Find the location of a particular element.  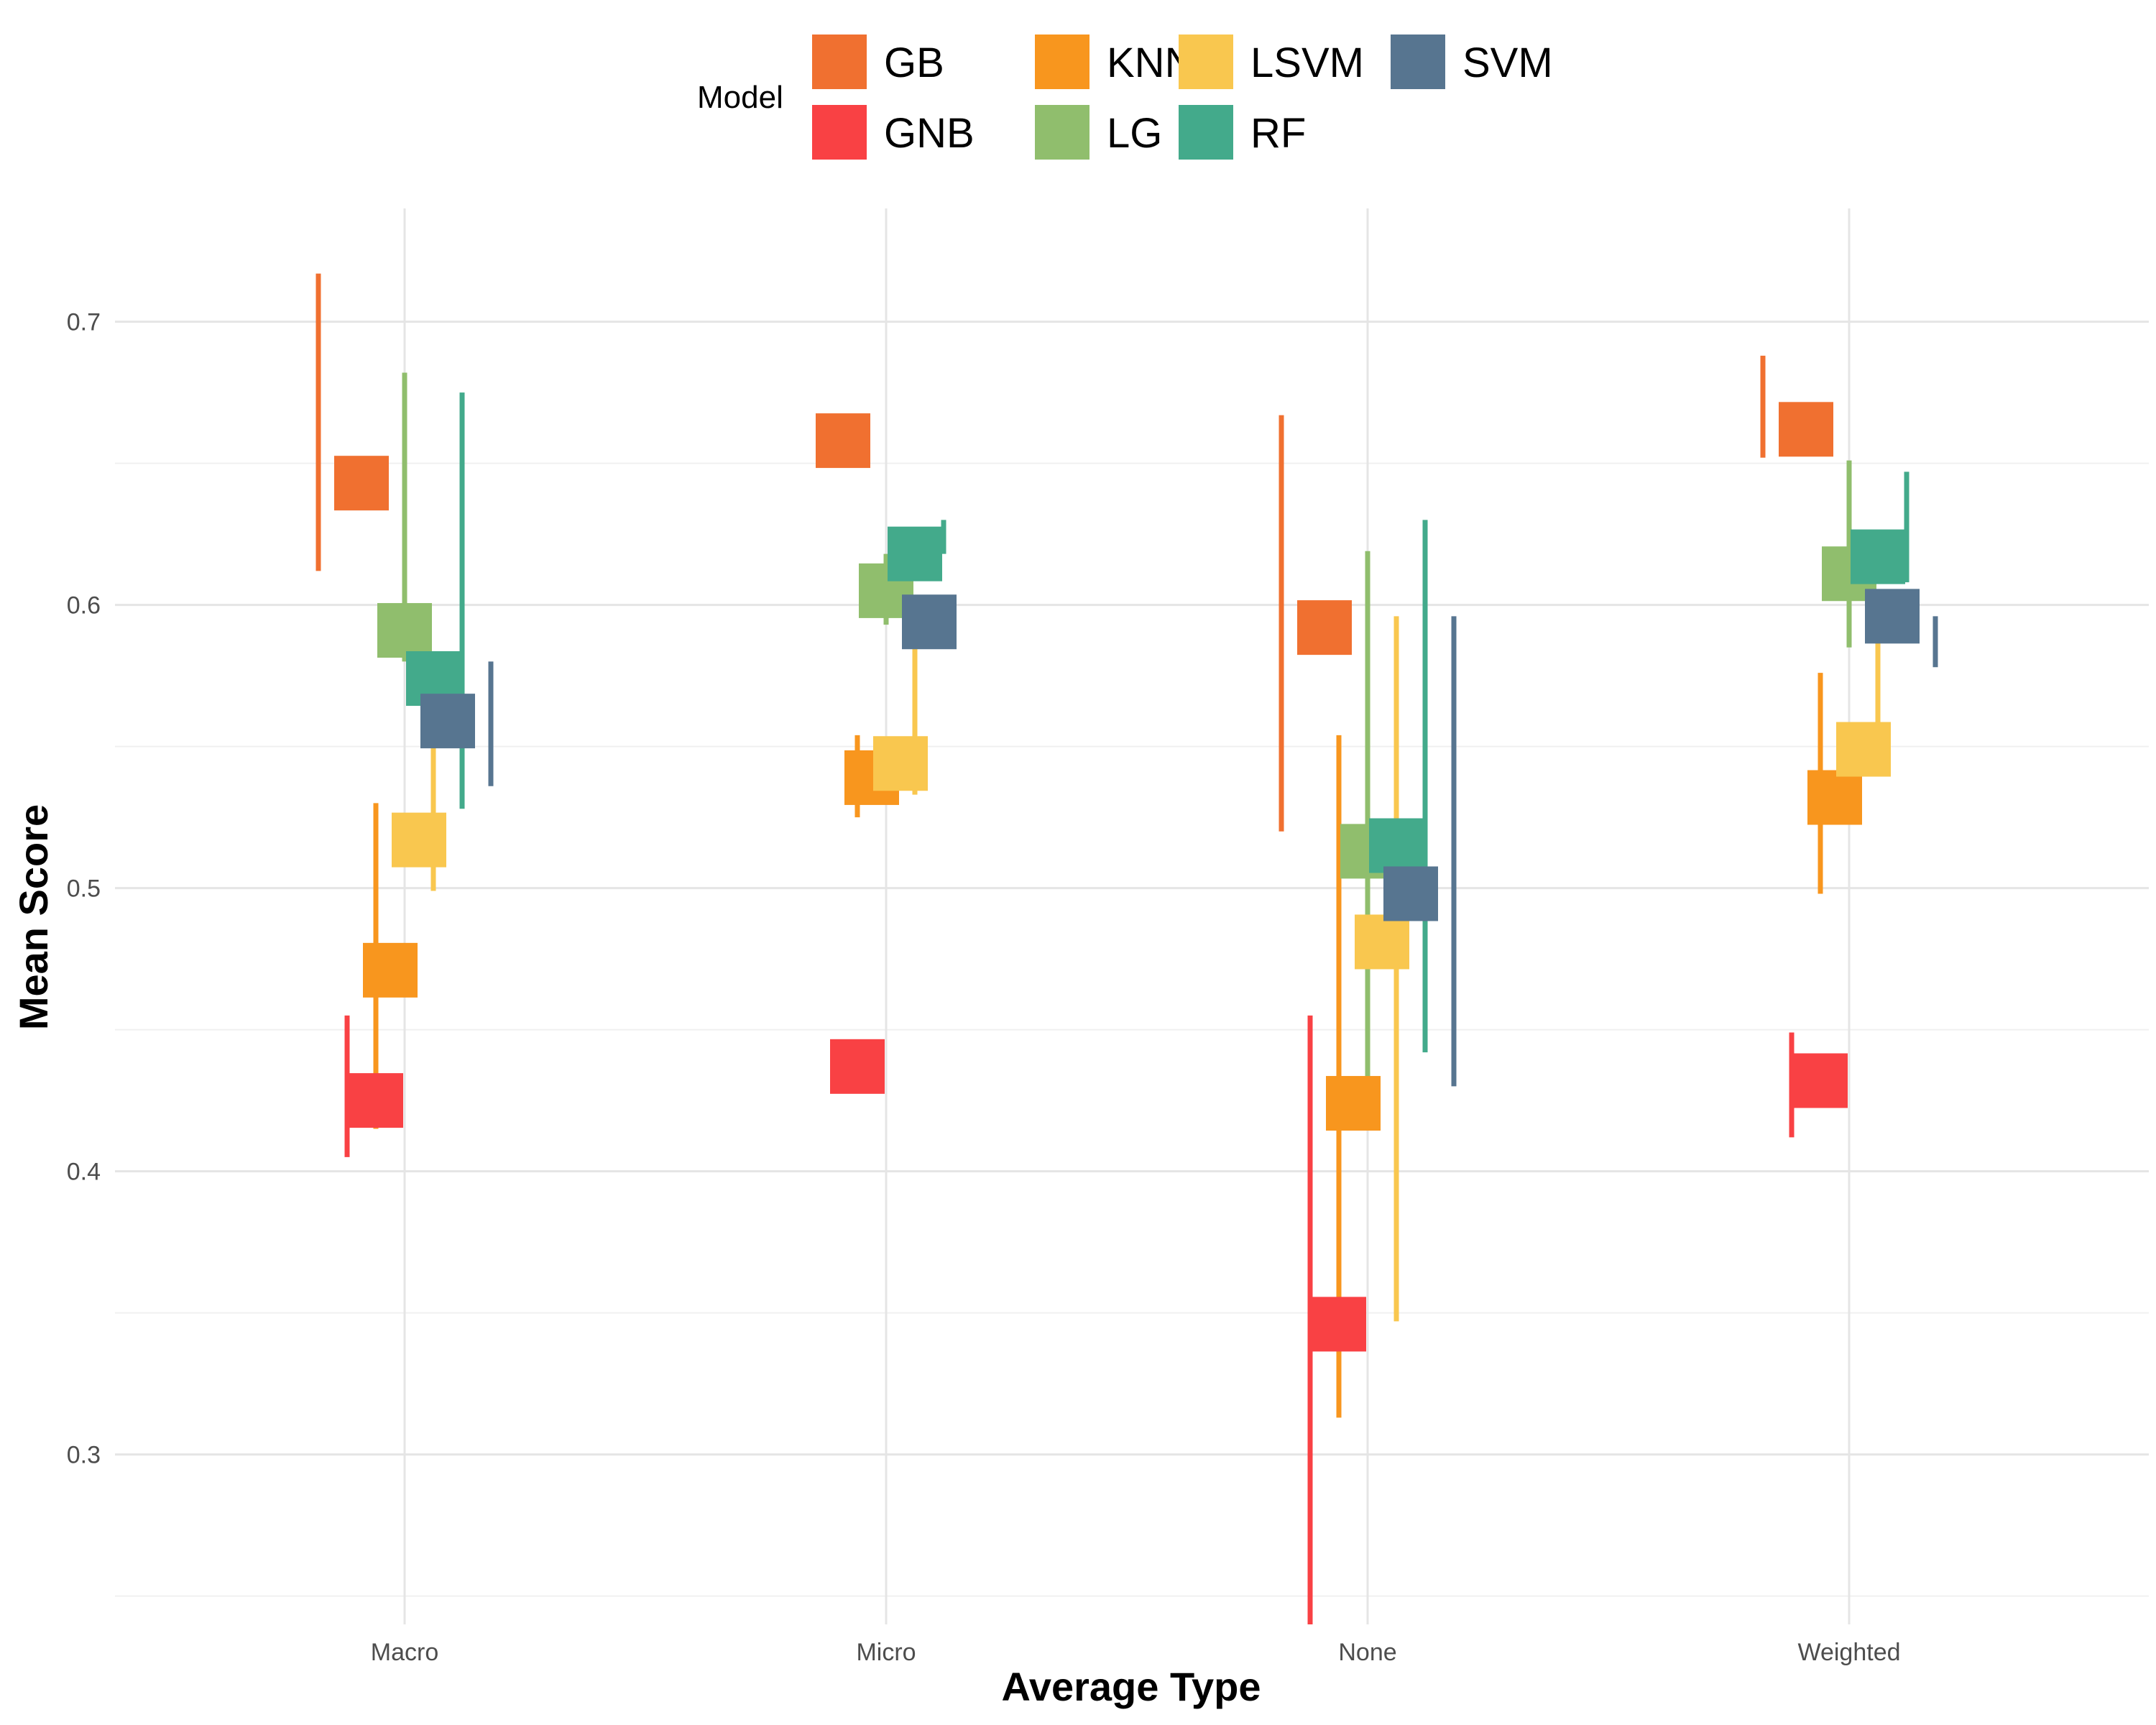

legend-item-lsvm: LSVM is located at coordinates (1271, 61).